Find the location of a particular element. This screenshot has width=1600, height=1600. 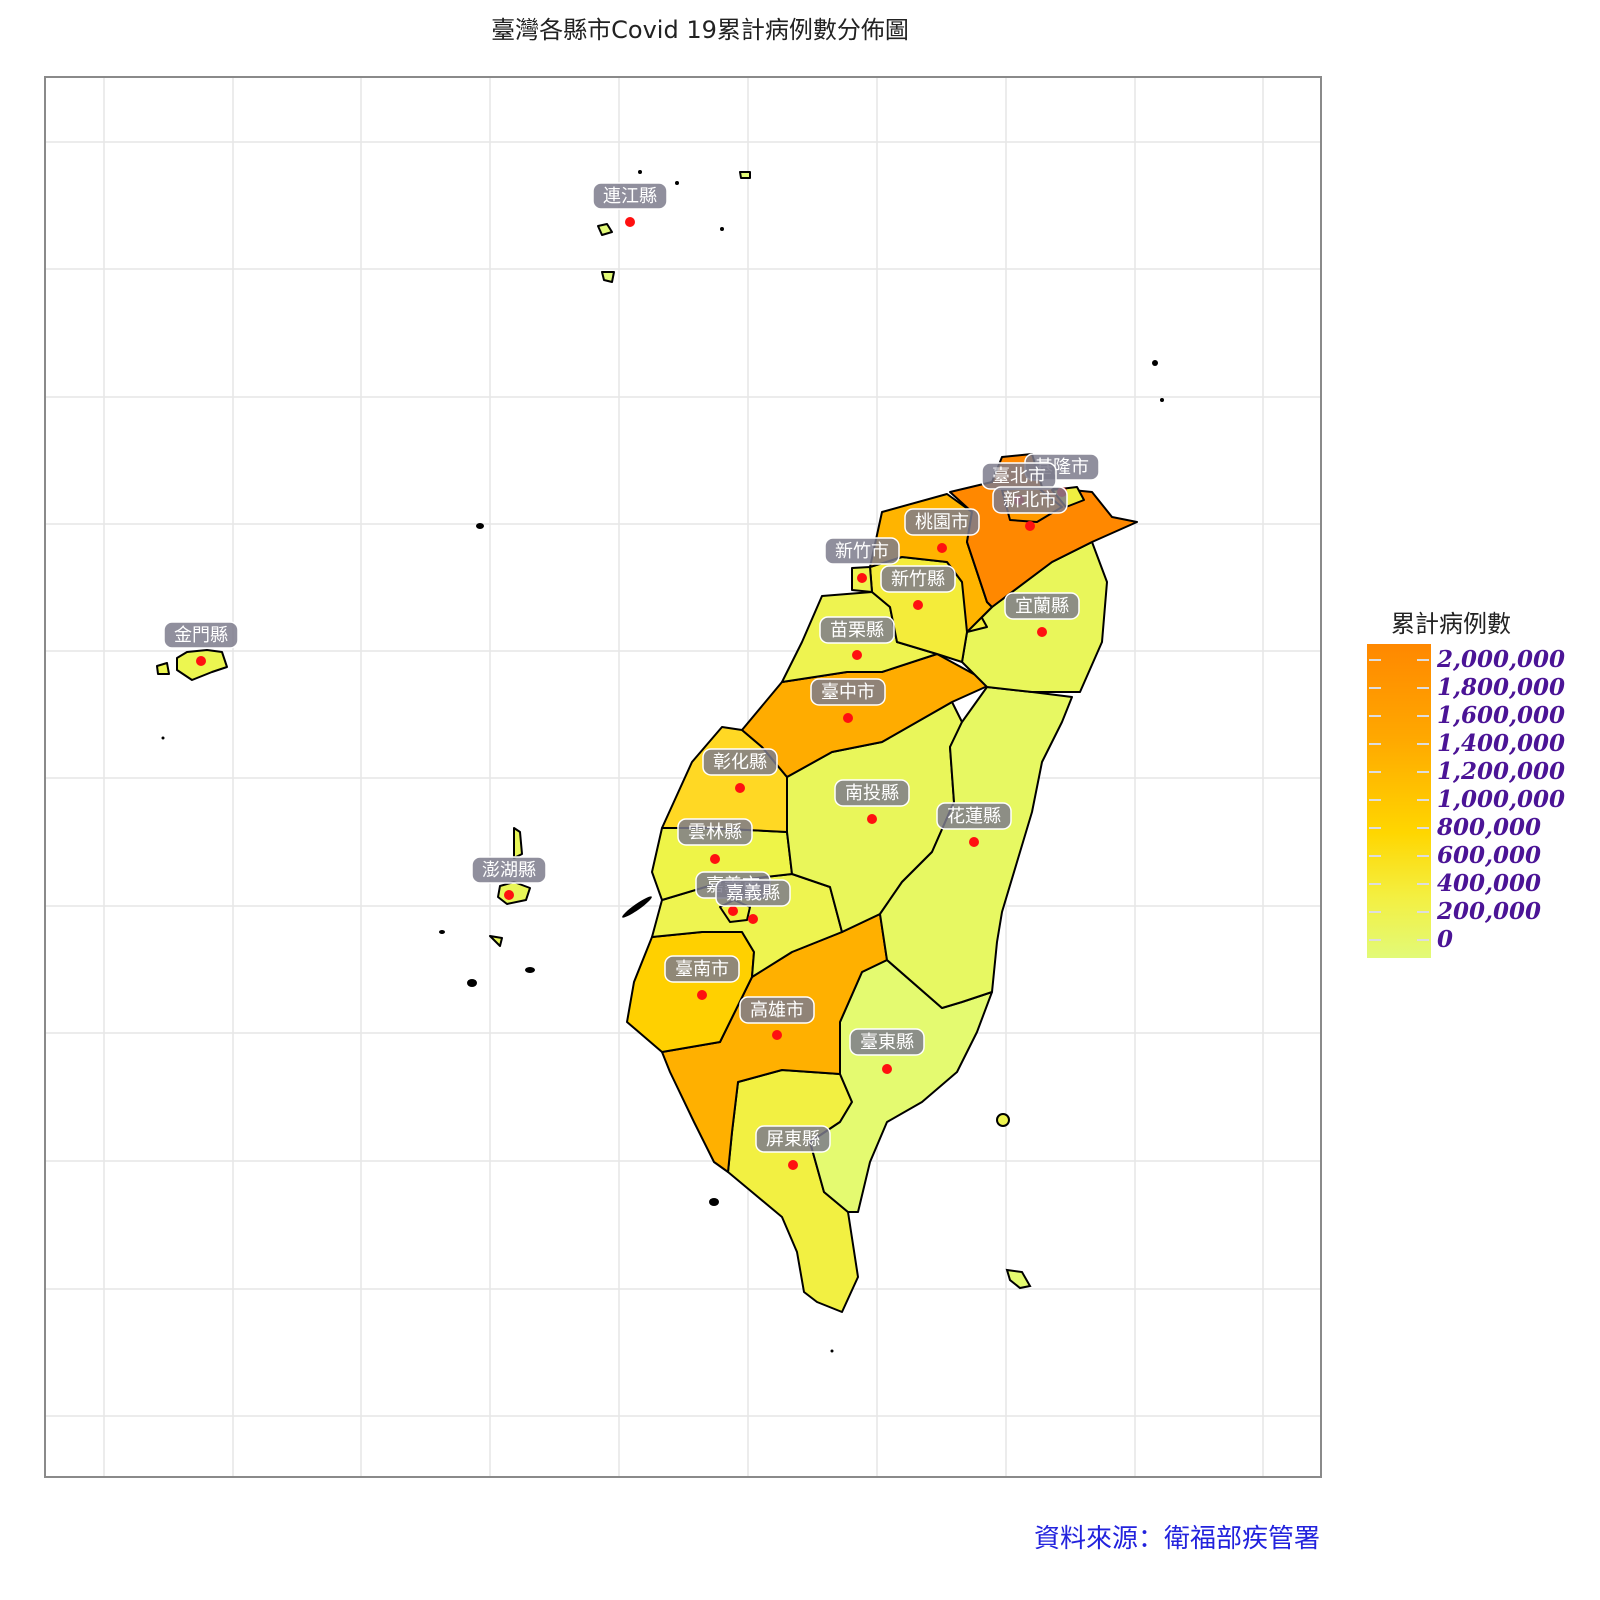

label-background-lienchiang is located at coordinates (630, 196).